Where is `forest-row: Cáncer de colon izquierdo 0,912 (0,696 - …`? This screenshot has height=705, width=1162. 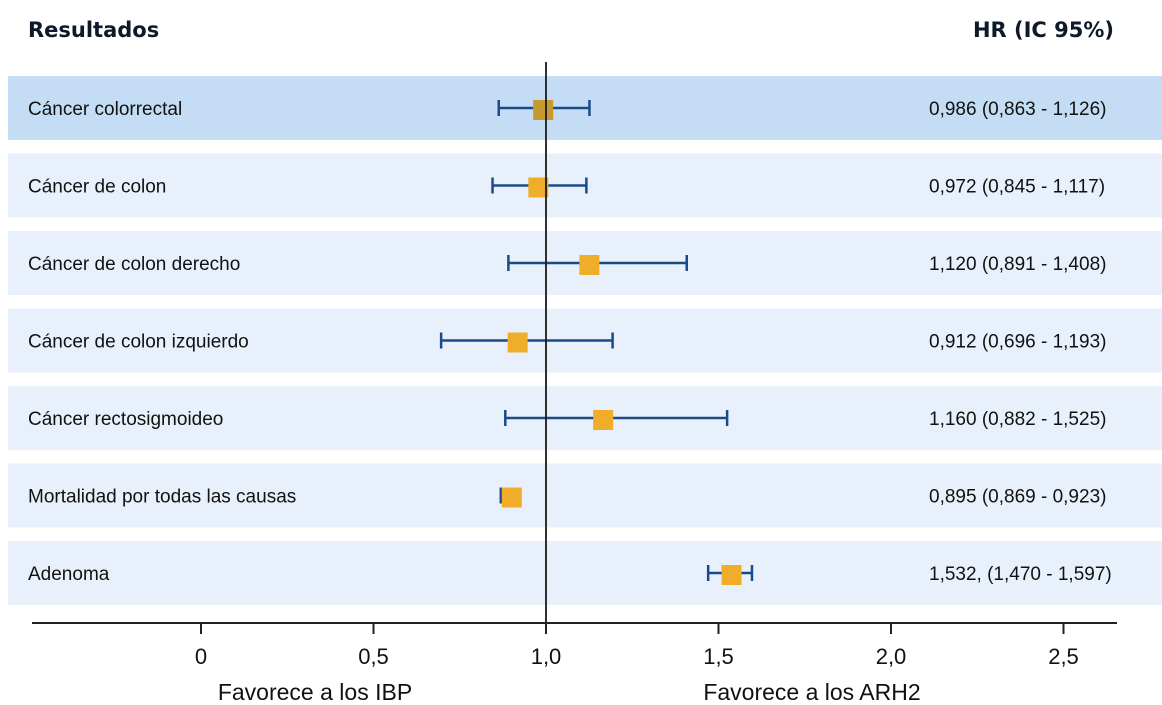
forest-row: Cáncer de colon izquierdo 0,912 (0,696 - … is located at coordinates (585, 340).